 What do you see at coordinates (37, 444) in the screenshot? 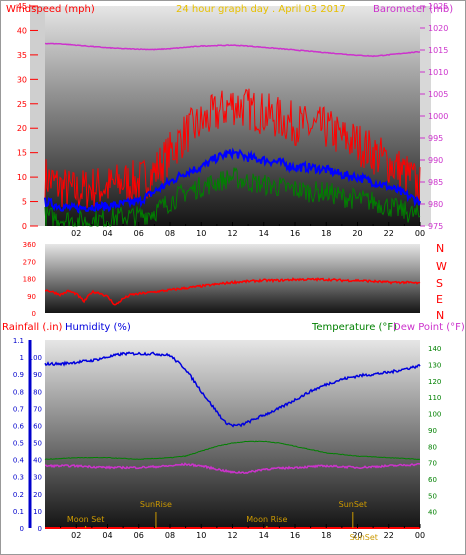
I see `humidity-y-tick-label: 50` at bounding box center [37, 444].